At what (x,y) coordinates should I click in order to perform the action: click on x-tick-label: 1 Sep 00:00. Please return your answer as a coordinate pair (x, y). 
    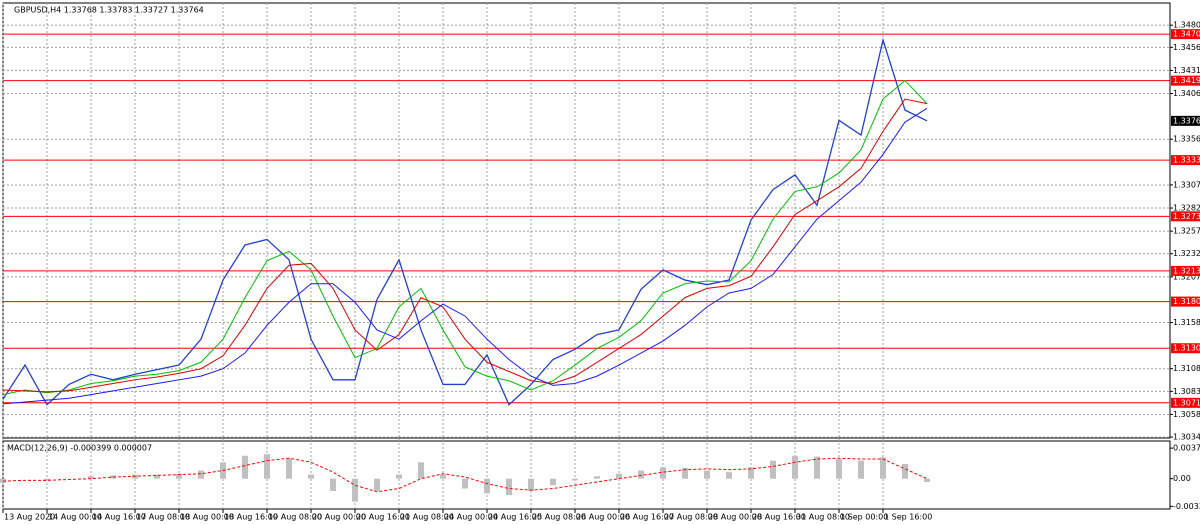
    Looking at the image, I should click on (864, 517).